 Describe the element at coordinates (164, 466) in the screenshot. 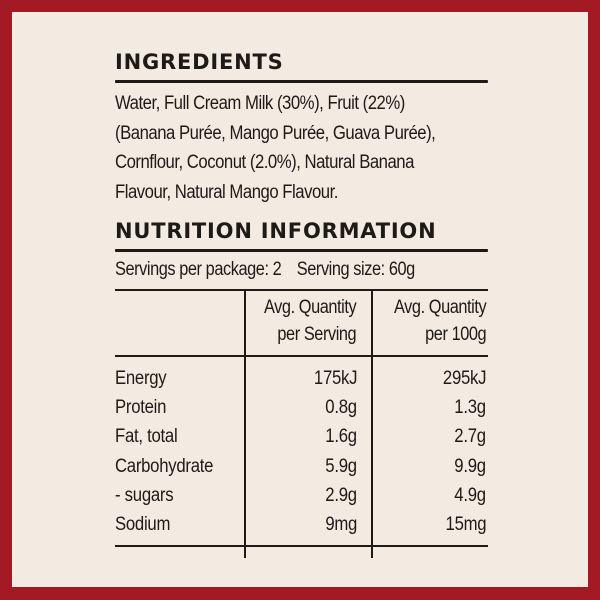

I see `nutrient-label: Carbohydrate` at that location.